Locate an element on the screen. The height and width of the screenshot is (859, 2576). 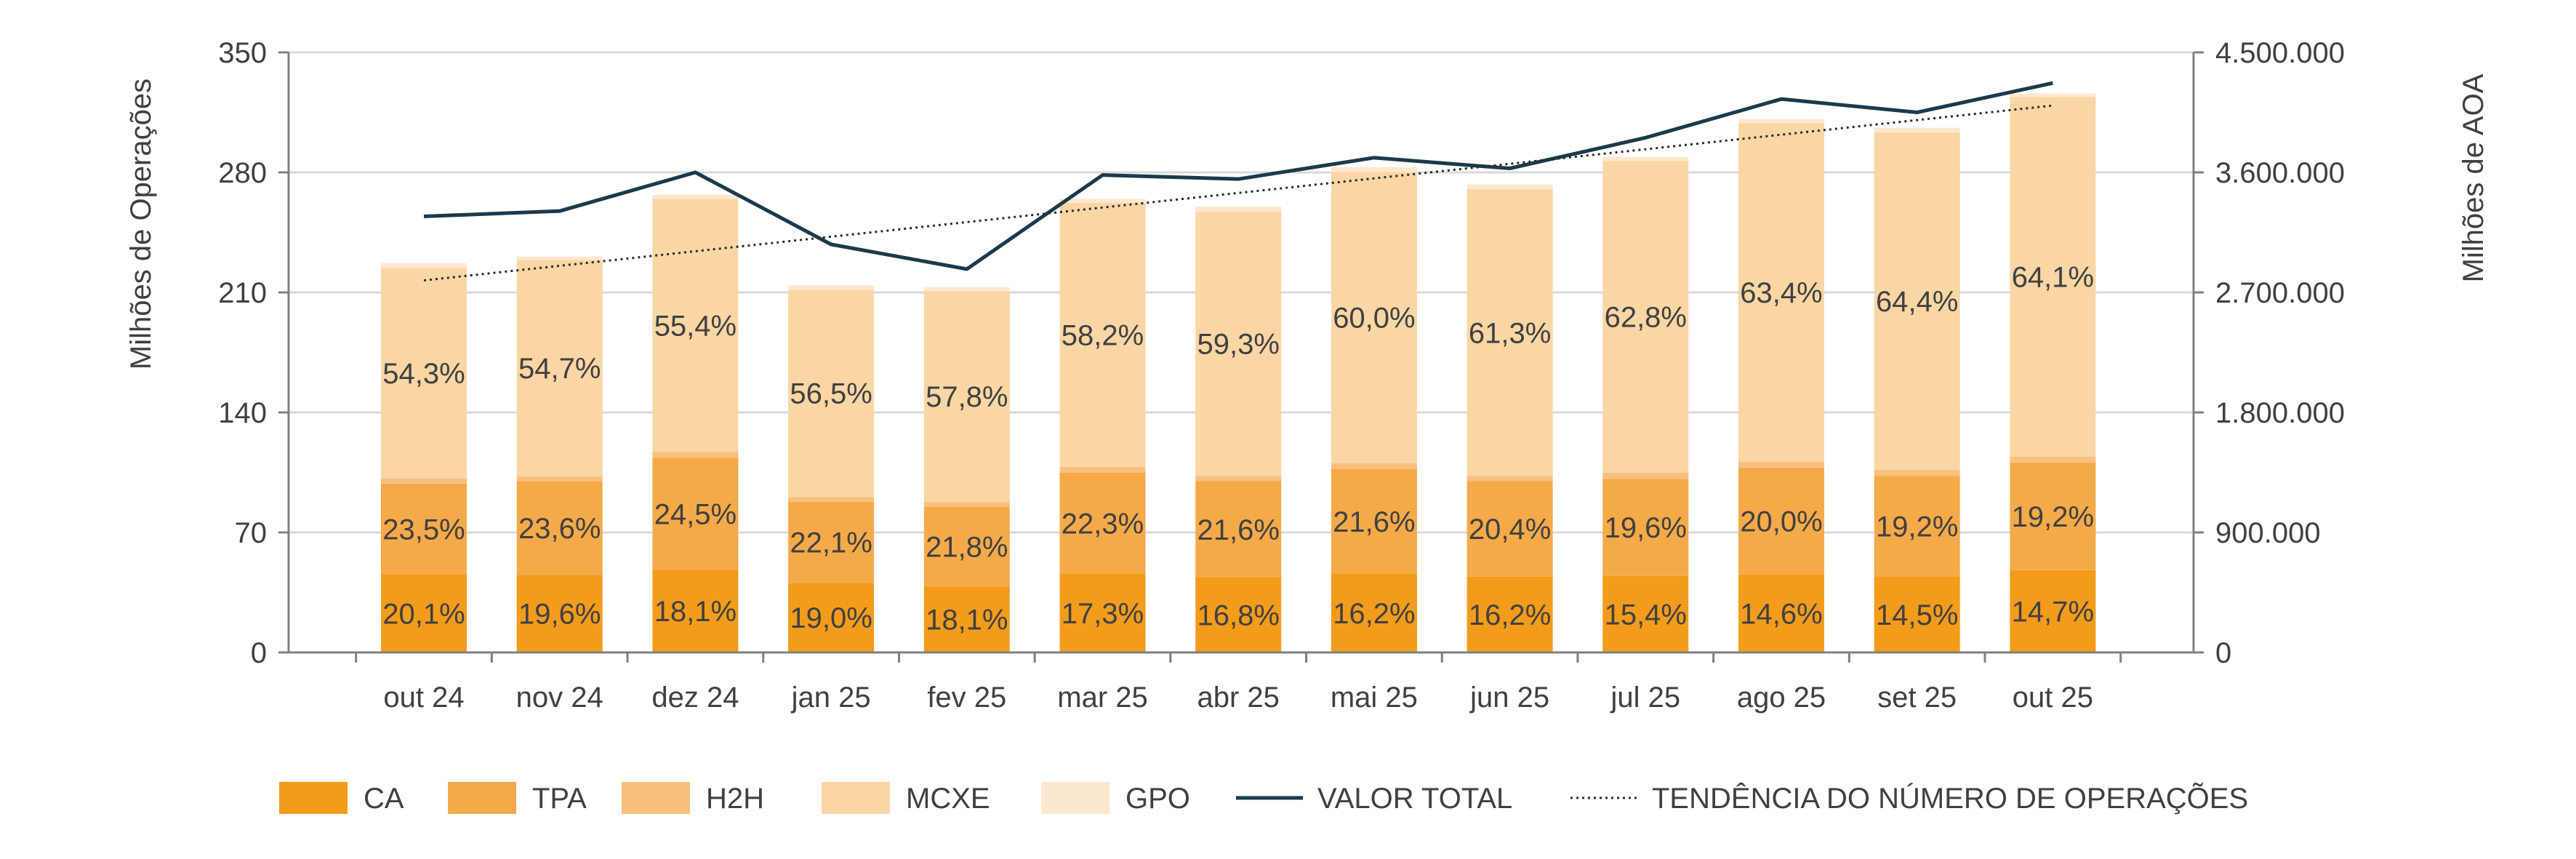
legend-label: MCXE is located at coordinates (948, 799).